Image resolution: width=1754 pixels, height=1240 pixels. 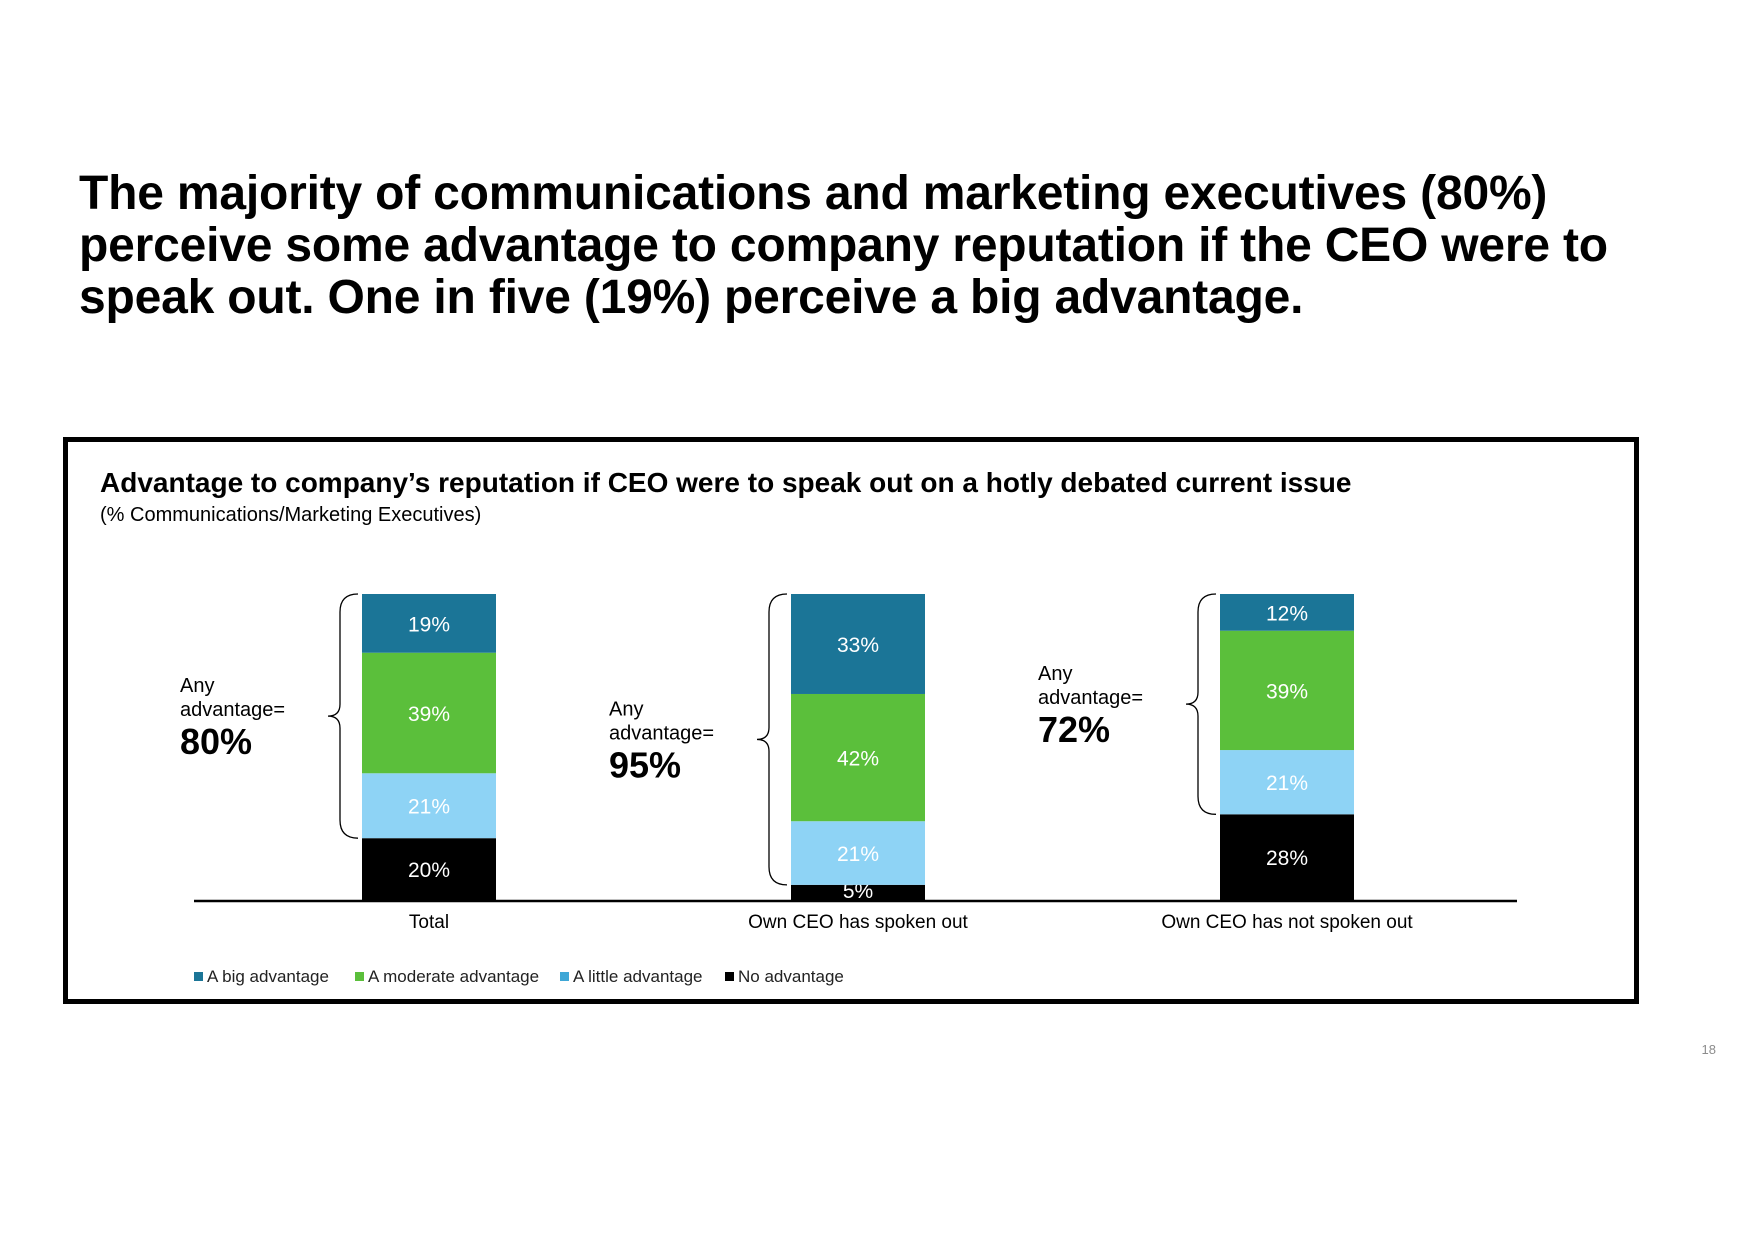 What do you see at coordinates (1287, 922) in the screenshot?
I see `category-label-2: Own CEO has not spoken out` at bounding box center [1287, 922].